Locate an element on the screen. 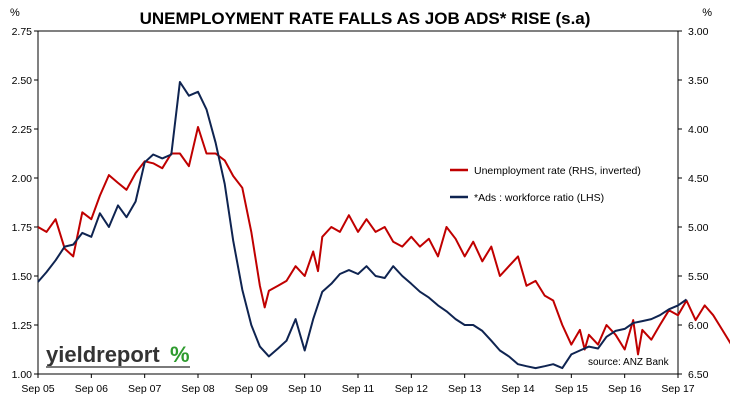  source-note: source: ANZ Bank is located at coordinates (629, 362).